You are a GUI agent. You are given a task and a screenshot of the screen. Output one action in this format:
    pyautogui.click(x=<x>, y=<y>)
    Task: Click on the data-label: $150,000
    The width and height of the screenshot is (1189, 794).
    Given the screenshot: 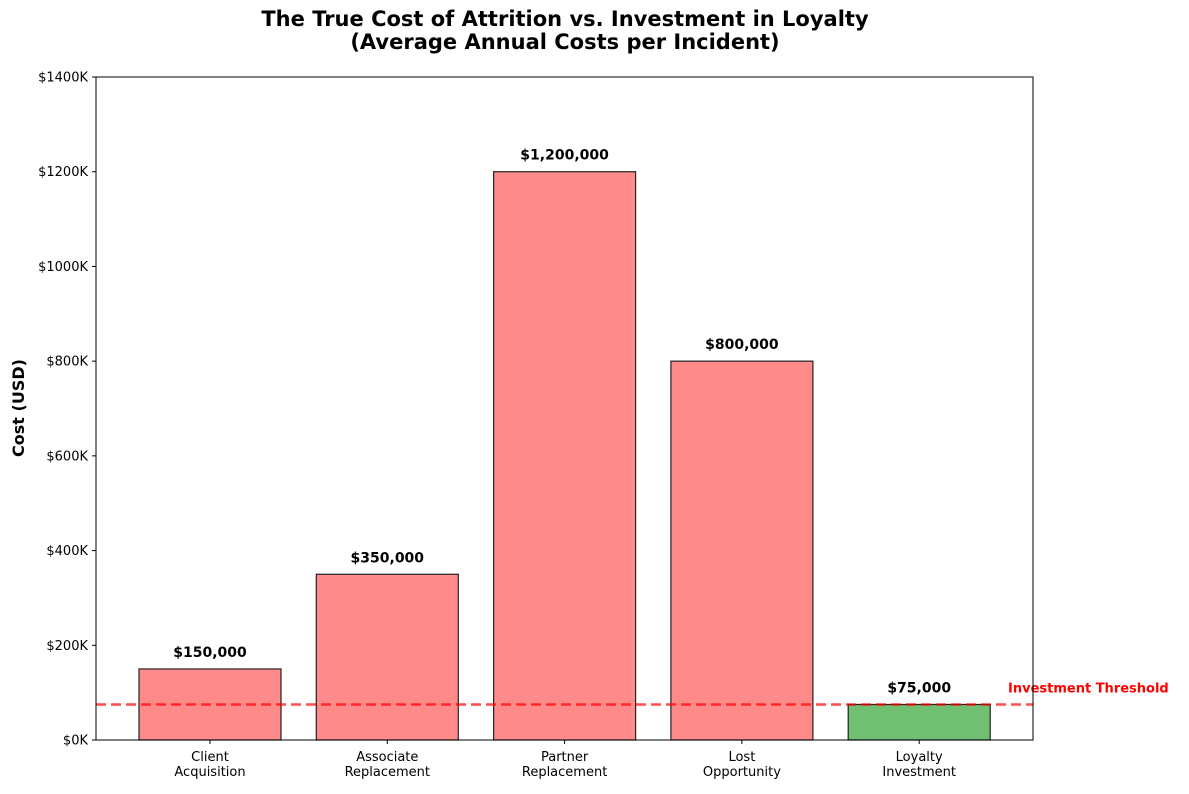 What is the action you would take?
    pyautogui.click(x=210, y=653)
    